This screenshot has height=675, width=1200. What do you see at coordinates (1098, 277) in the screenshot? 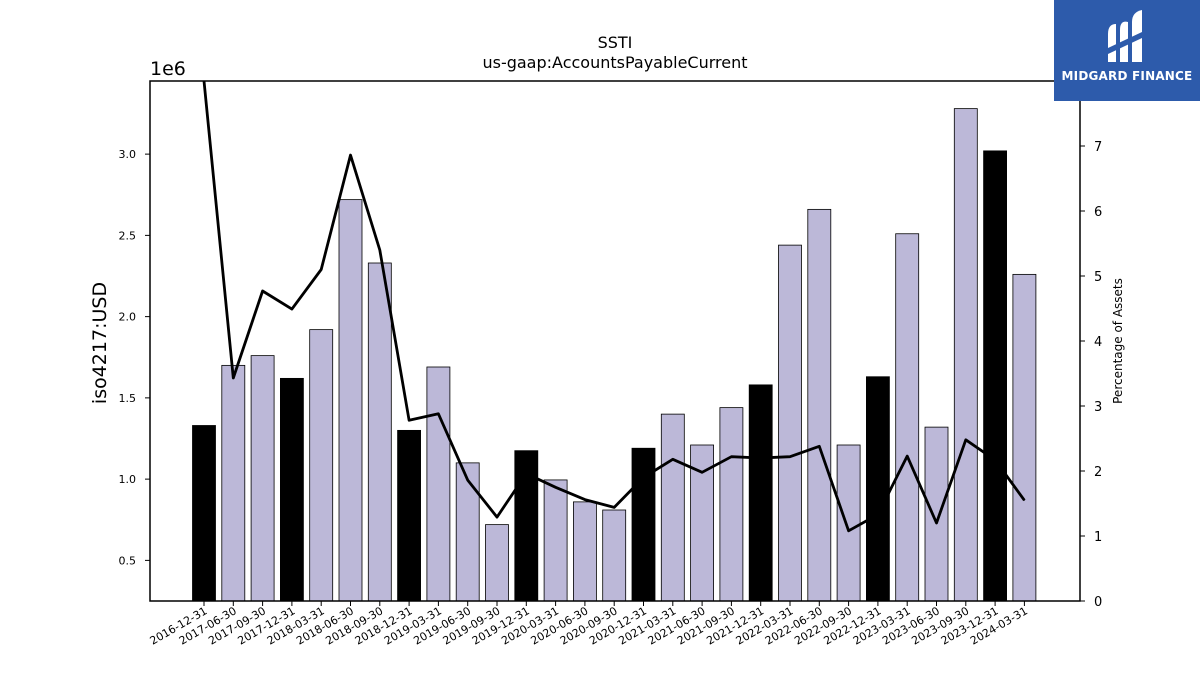
I see `y2-tick-label: 5` at bounding box center [1098, 277].